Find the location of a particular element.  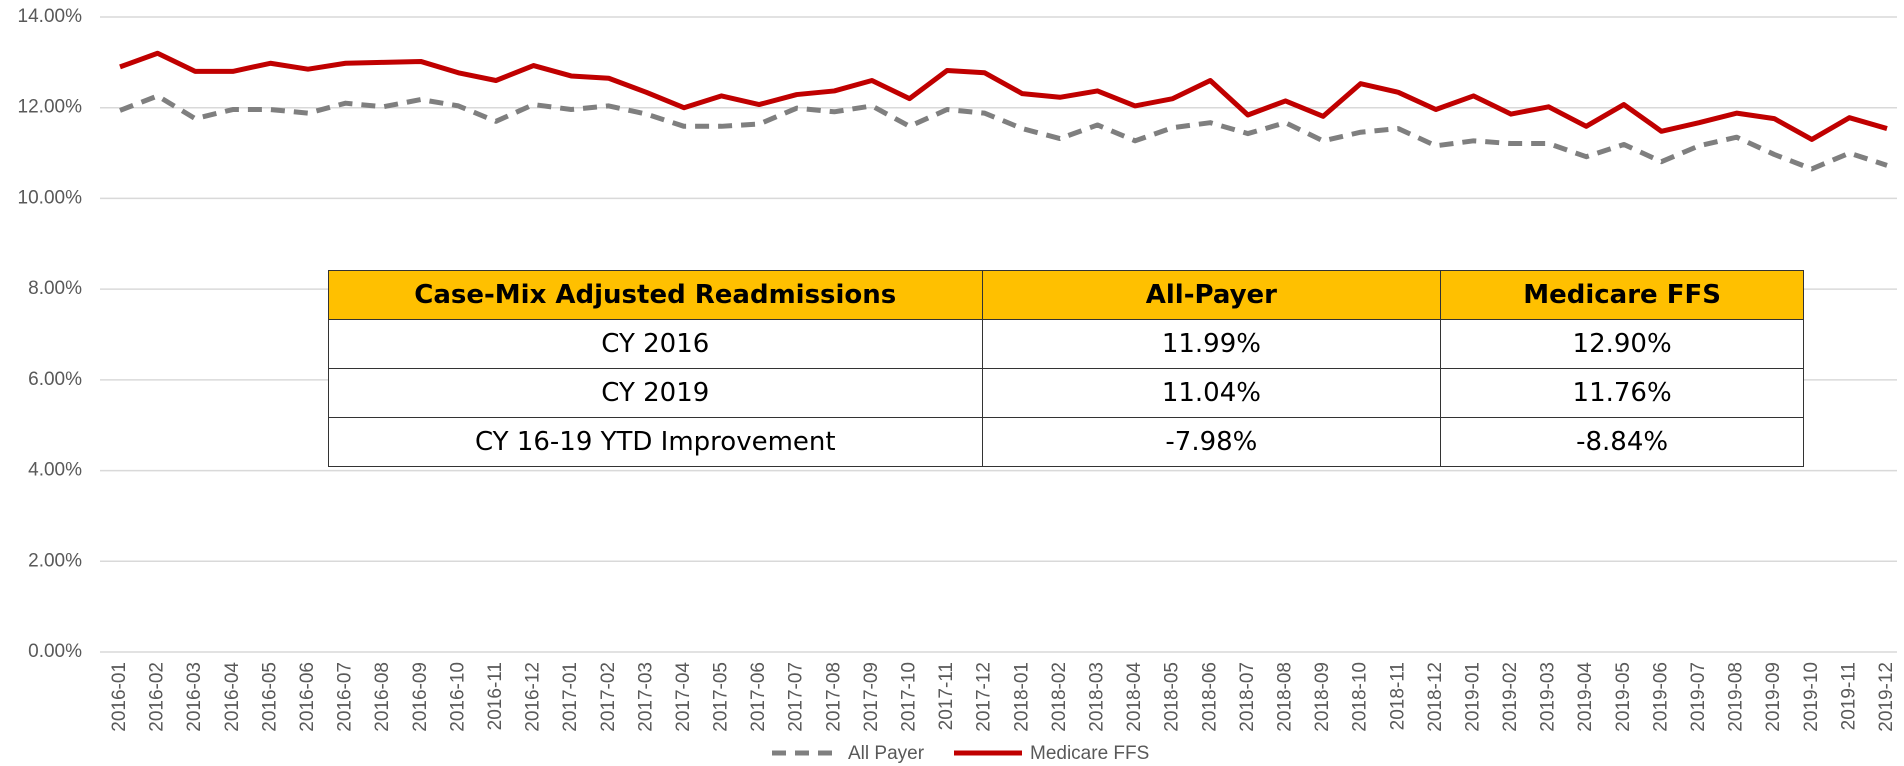

x-tick-label: 2019-05 is located at coordinates (1623, 697).